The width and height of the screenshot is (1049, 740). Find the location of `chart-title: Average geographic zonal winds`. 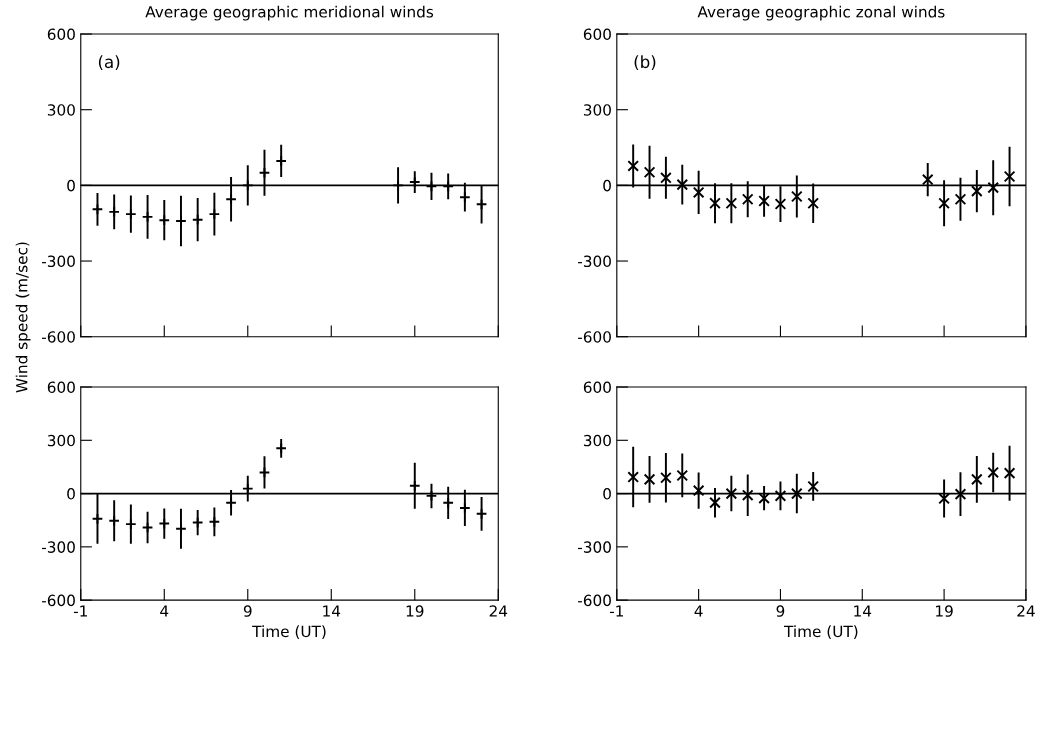

chart-title: Average geographic zonal winds is located at coordinates (821, 13).